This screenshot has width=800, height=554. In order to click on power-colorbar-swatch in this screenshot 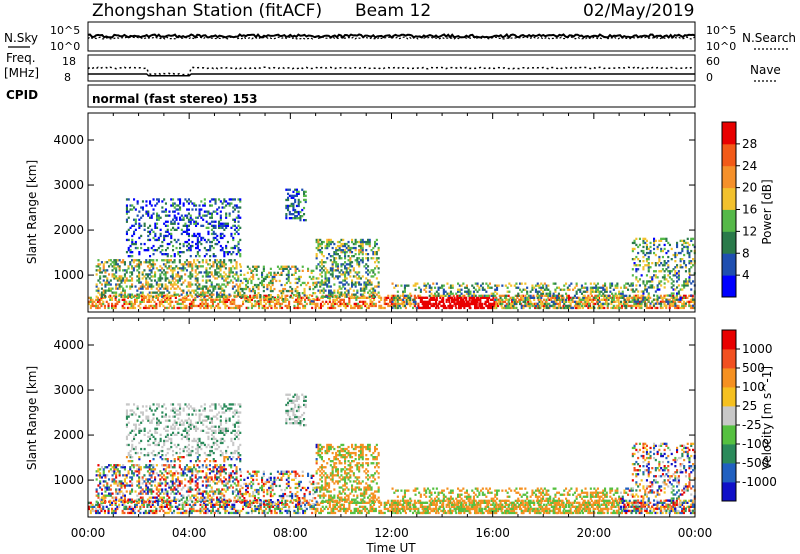, I will do `click(729, 198)`.